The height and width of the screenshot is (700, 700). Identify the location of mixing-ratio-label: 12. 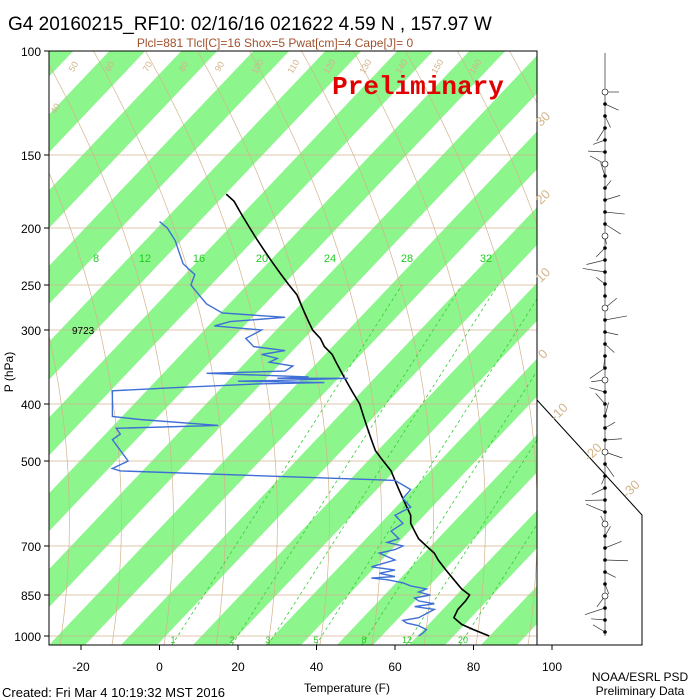
(145, 259).